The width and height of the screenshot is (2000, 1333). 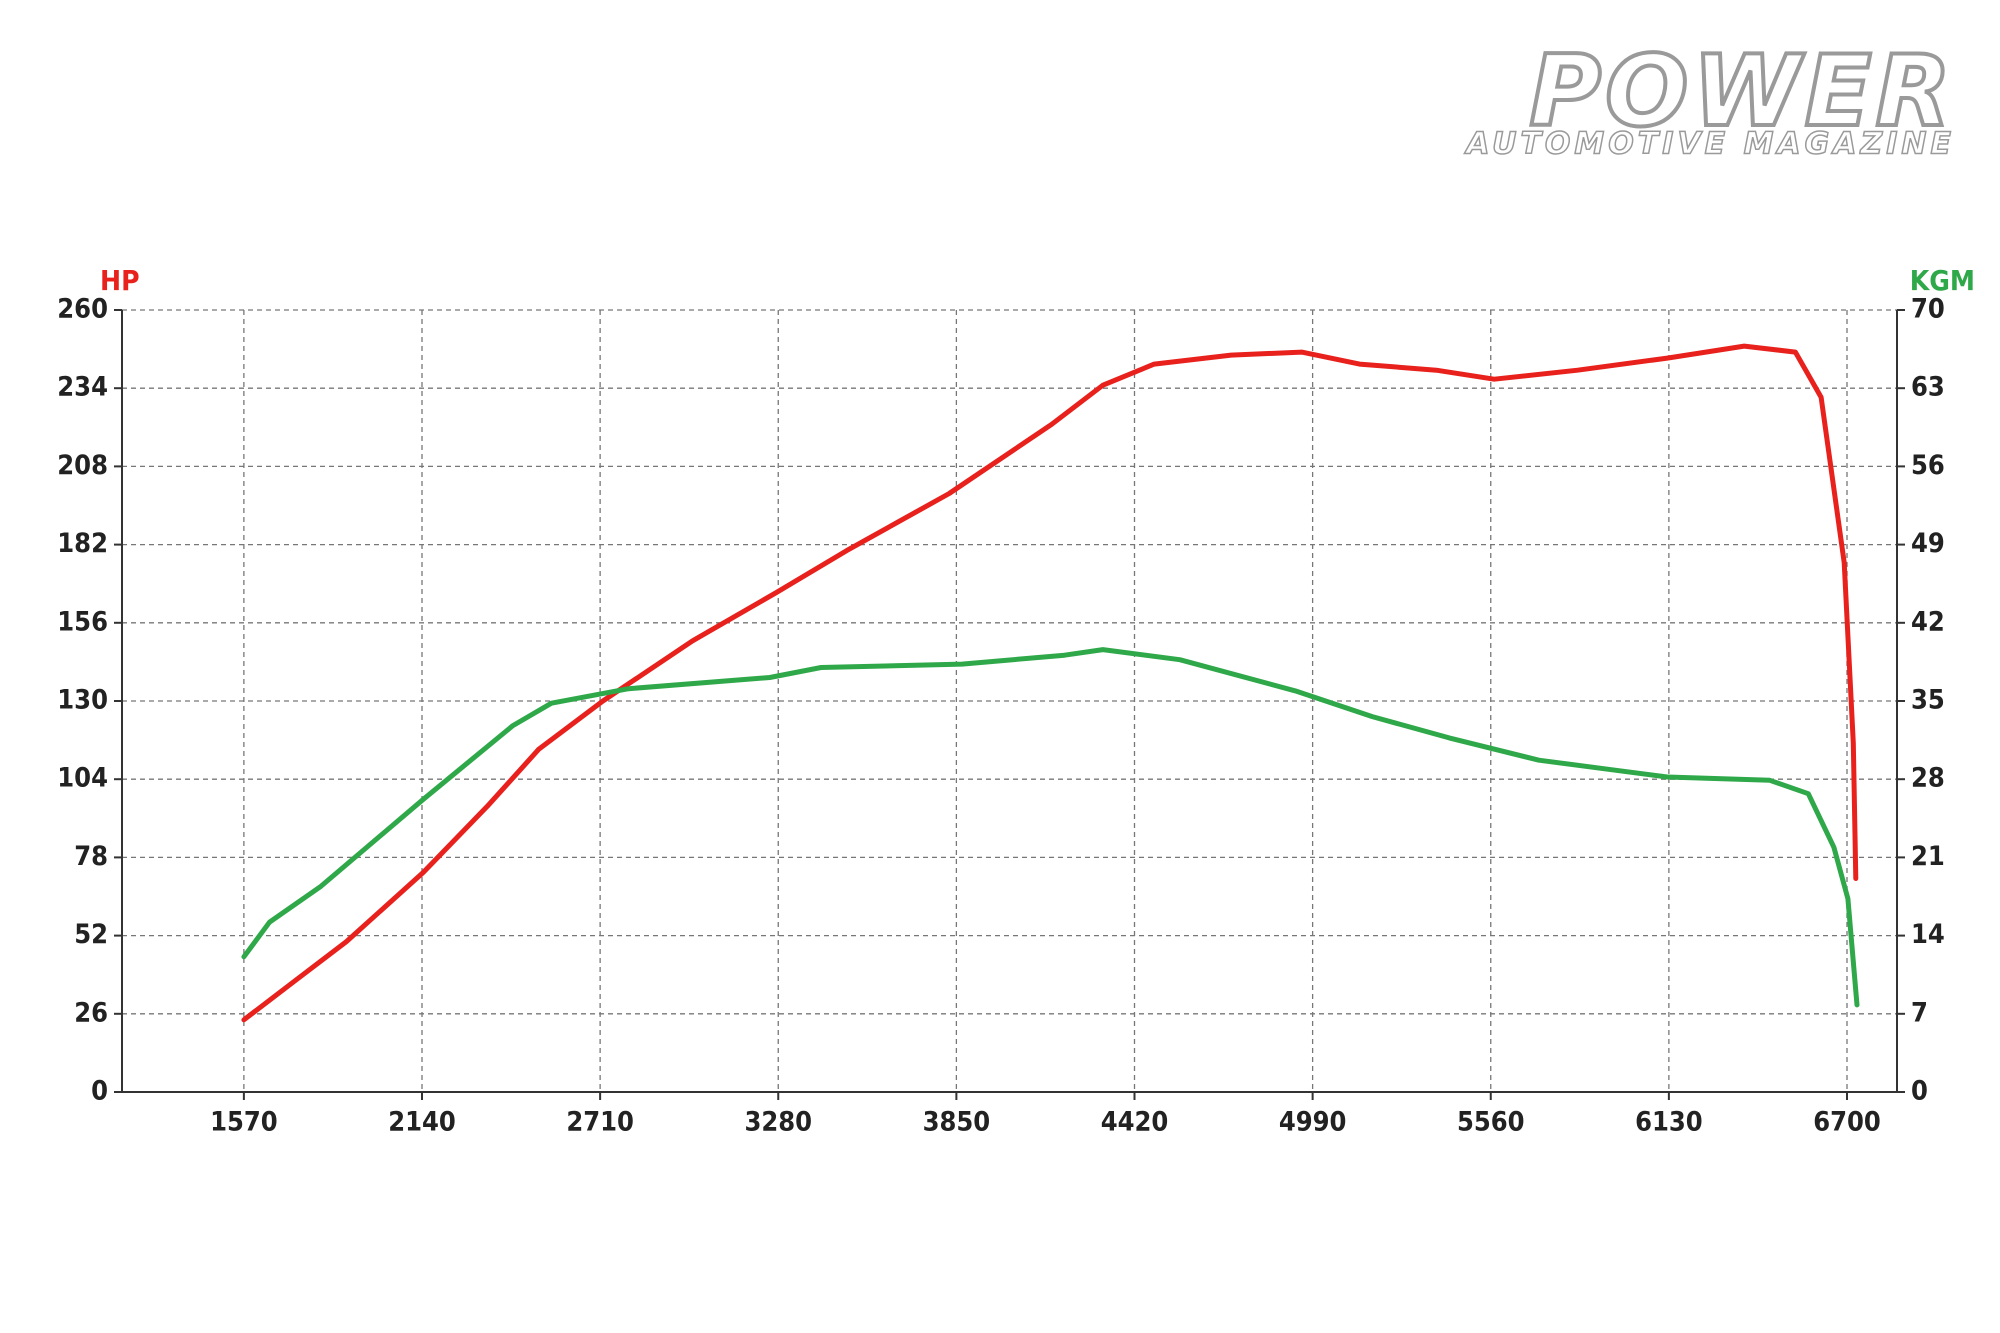 What do you see at coordinates (1135, 1122) in the screenshot?
I see `x-tick-label: 4420` at bounding box center [1135, 1122].